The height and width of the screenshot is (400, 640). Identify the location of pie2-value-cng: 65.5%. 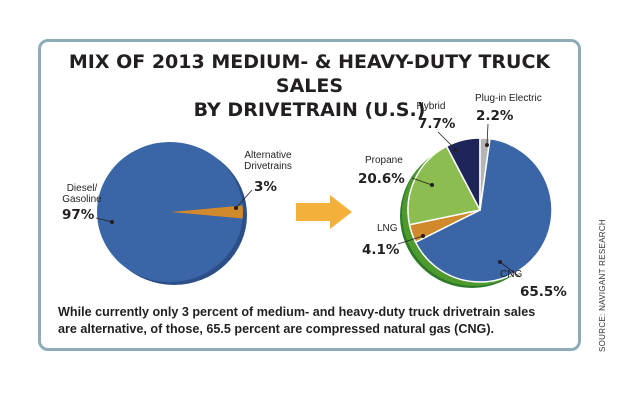
(543, 292).